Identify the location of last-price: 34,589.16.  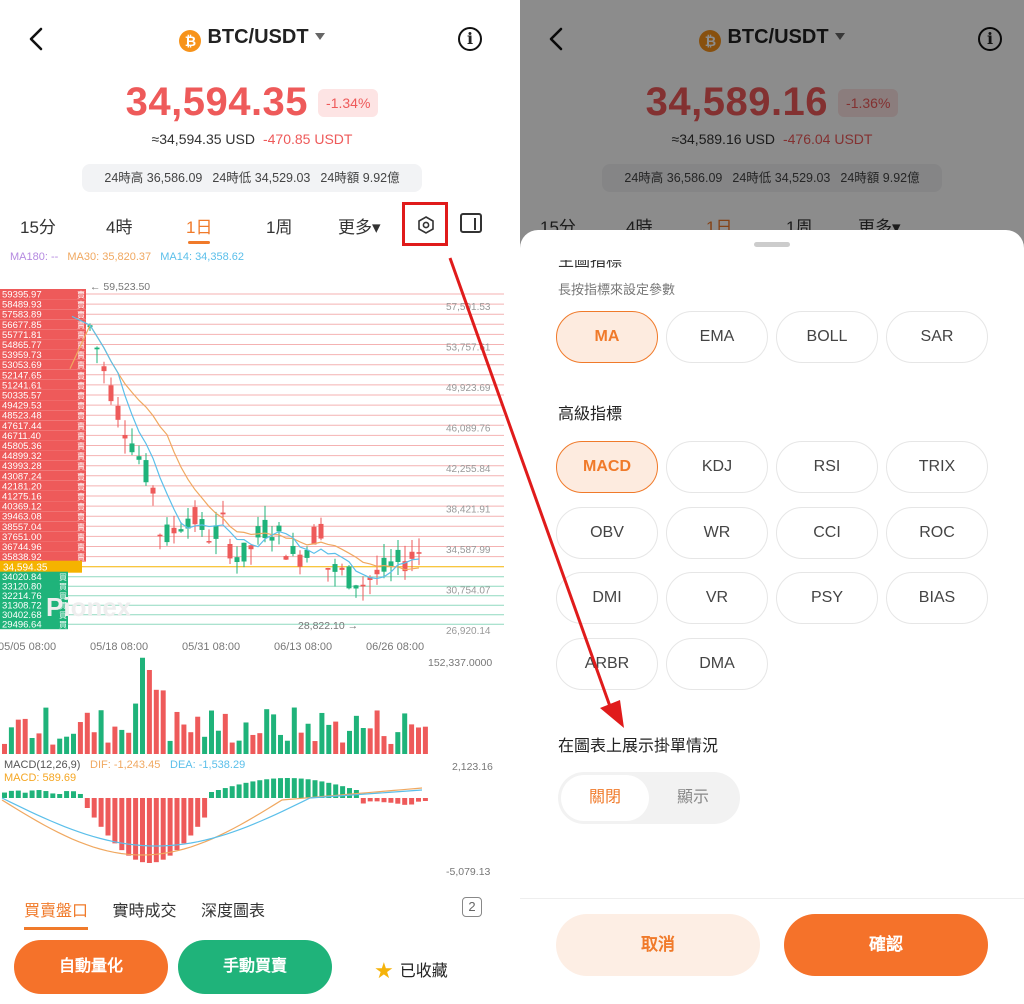
(737, 102).